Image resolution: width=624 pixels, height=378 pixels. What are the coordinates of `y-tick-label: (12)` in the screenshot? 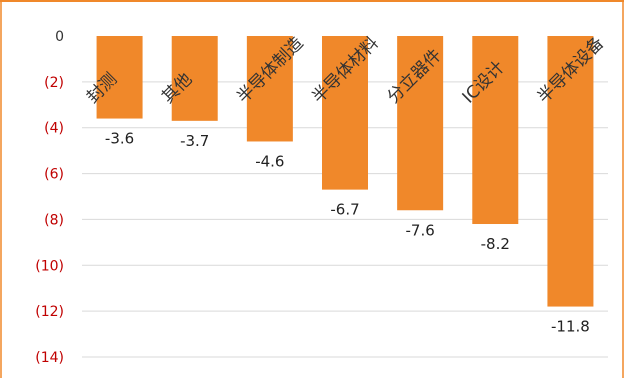 It's located at (49, 312).